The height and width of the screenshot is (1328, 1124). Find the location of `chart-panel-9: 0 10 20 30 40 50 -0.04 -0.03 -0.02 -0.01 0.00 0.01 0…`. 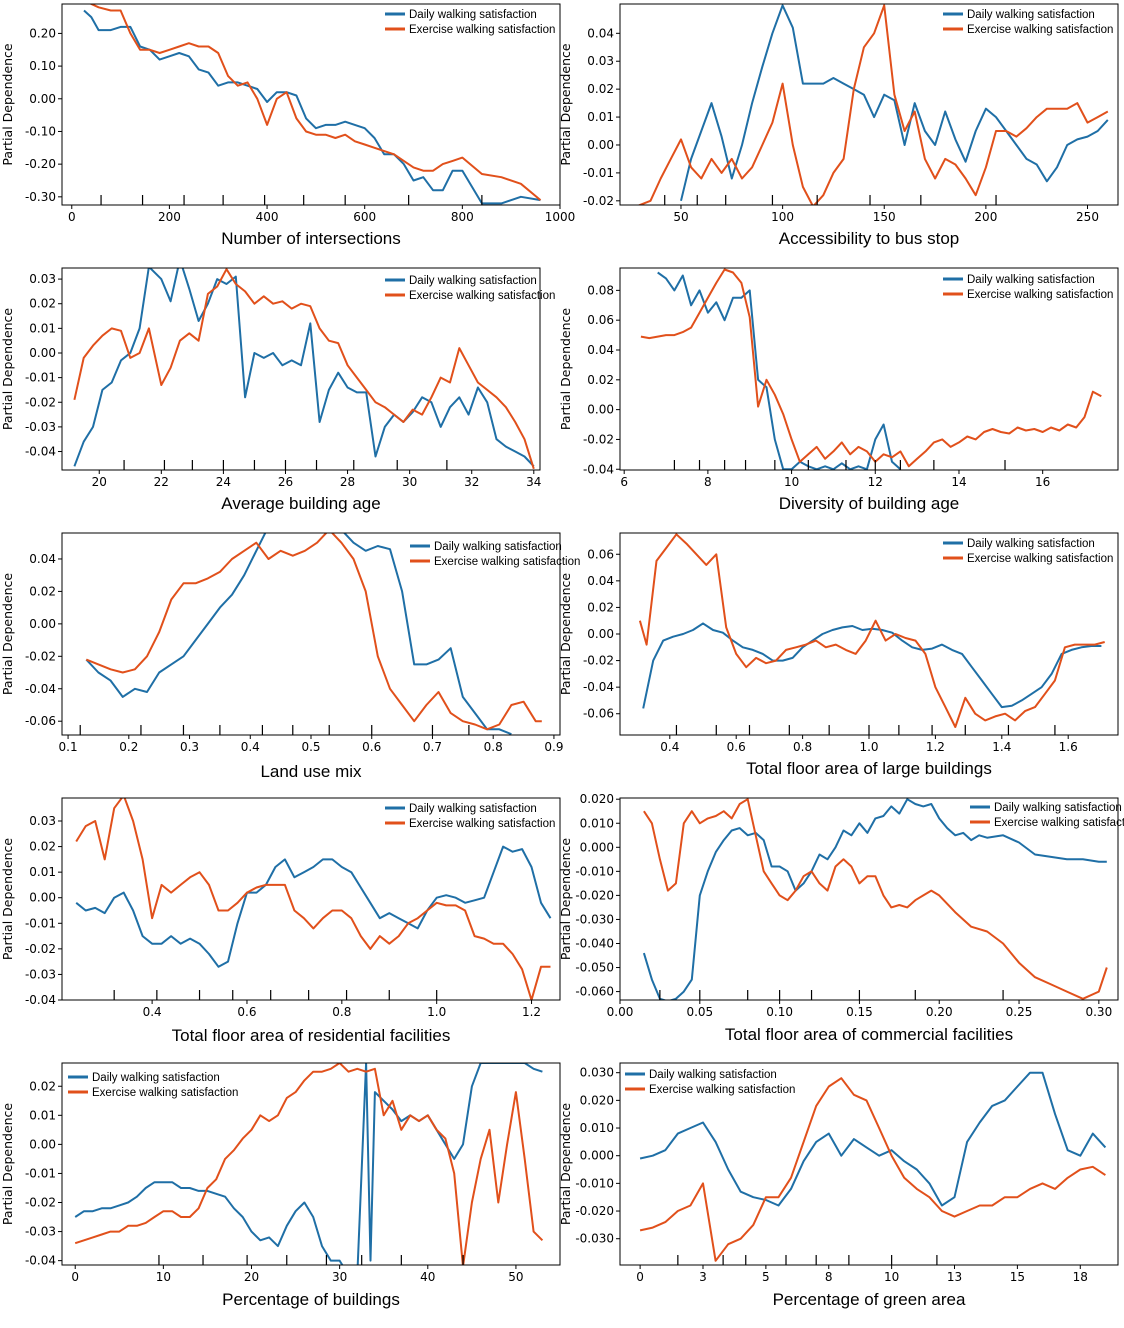

chart-panel-9: 0 10 20 30 40 50 -0.04 -0.03 -0.02 -0.01 0.00 0.01 0… is located at coordinates (280, 1185).